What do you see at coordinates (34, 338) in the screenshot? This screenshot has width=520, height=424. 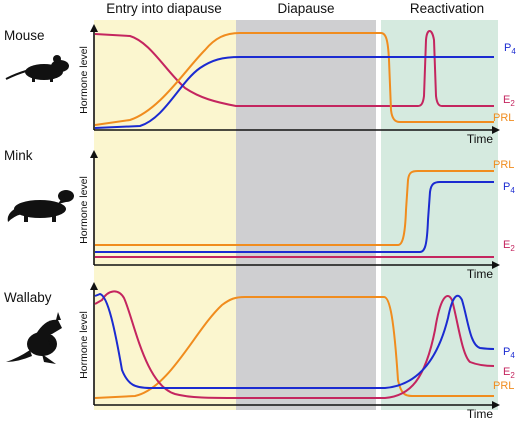 I see `wallaby-icon` at bounding box center [34, 338].